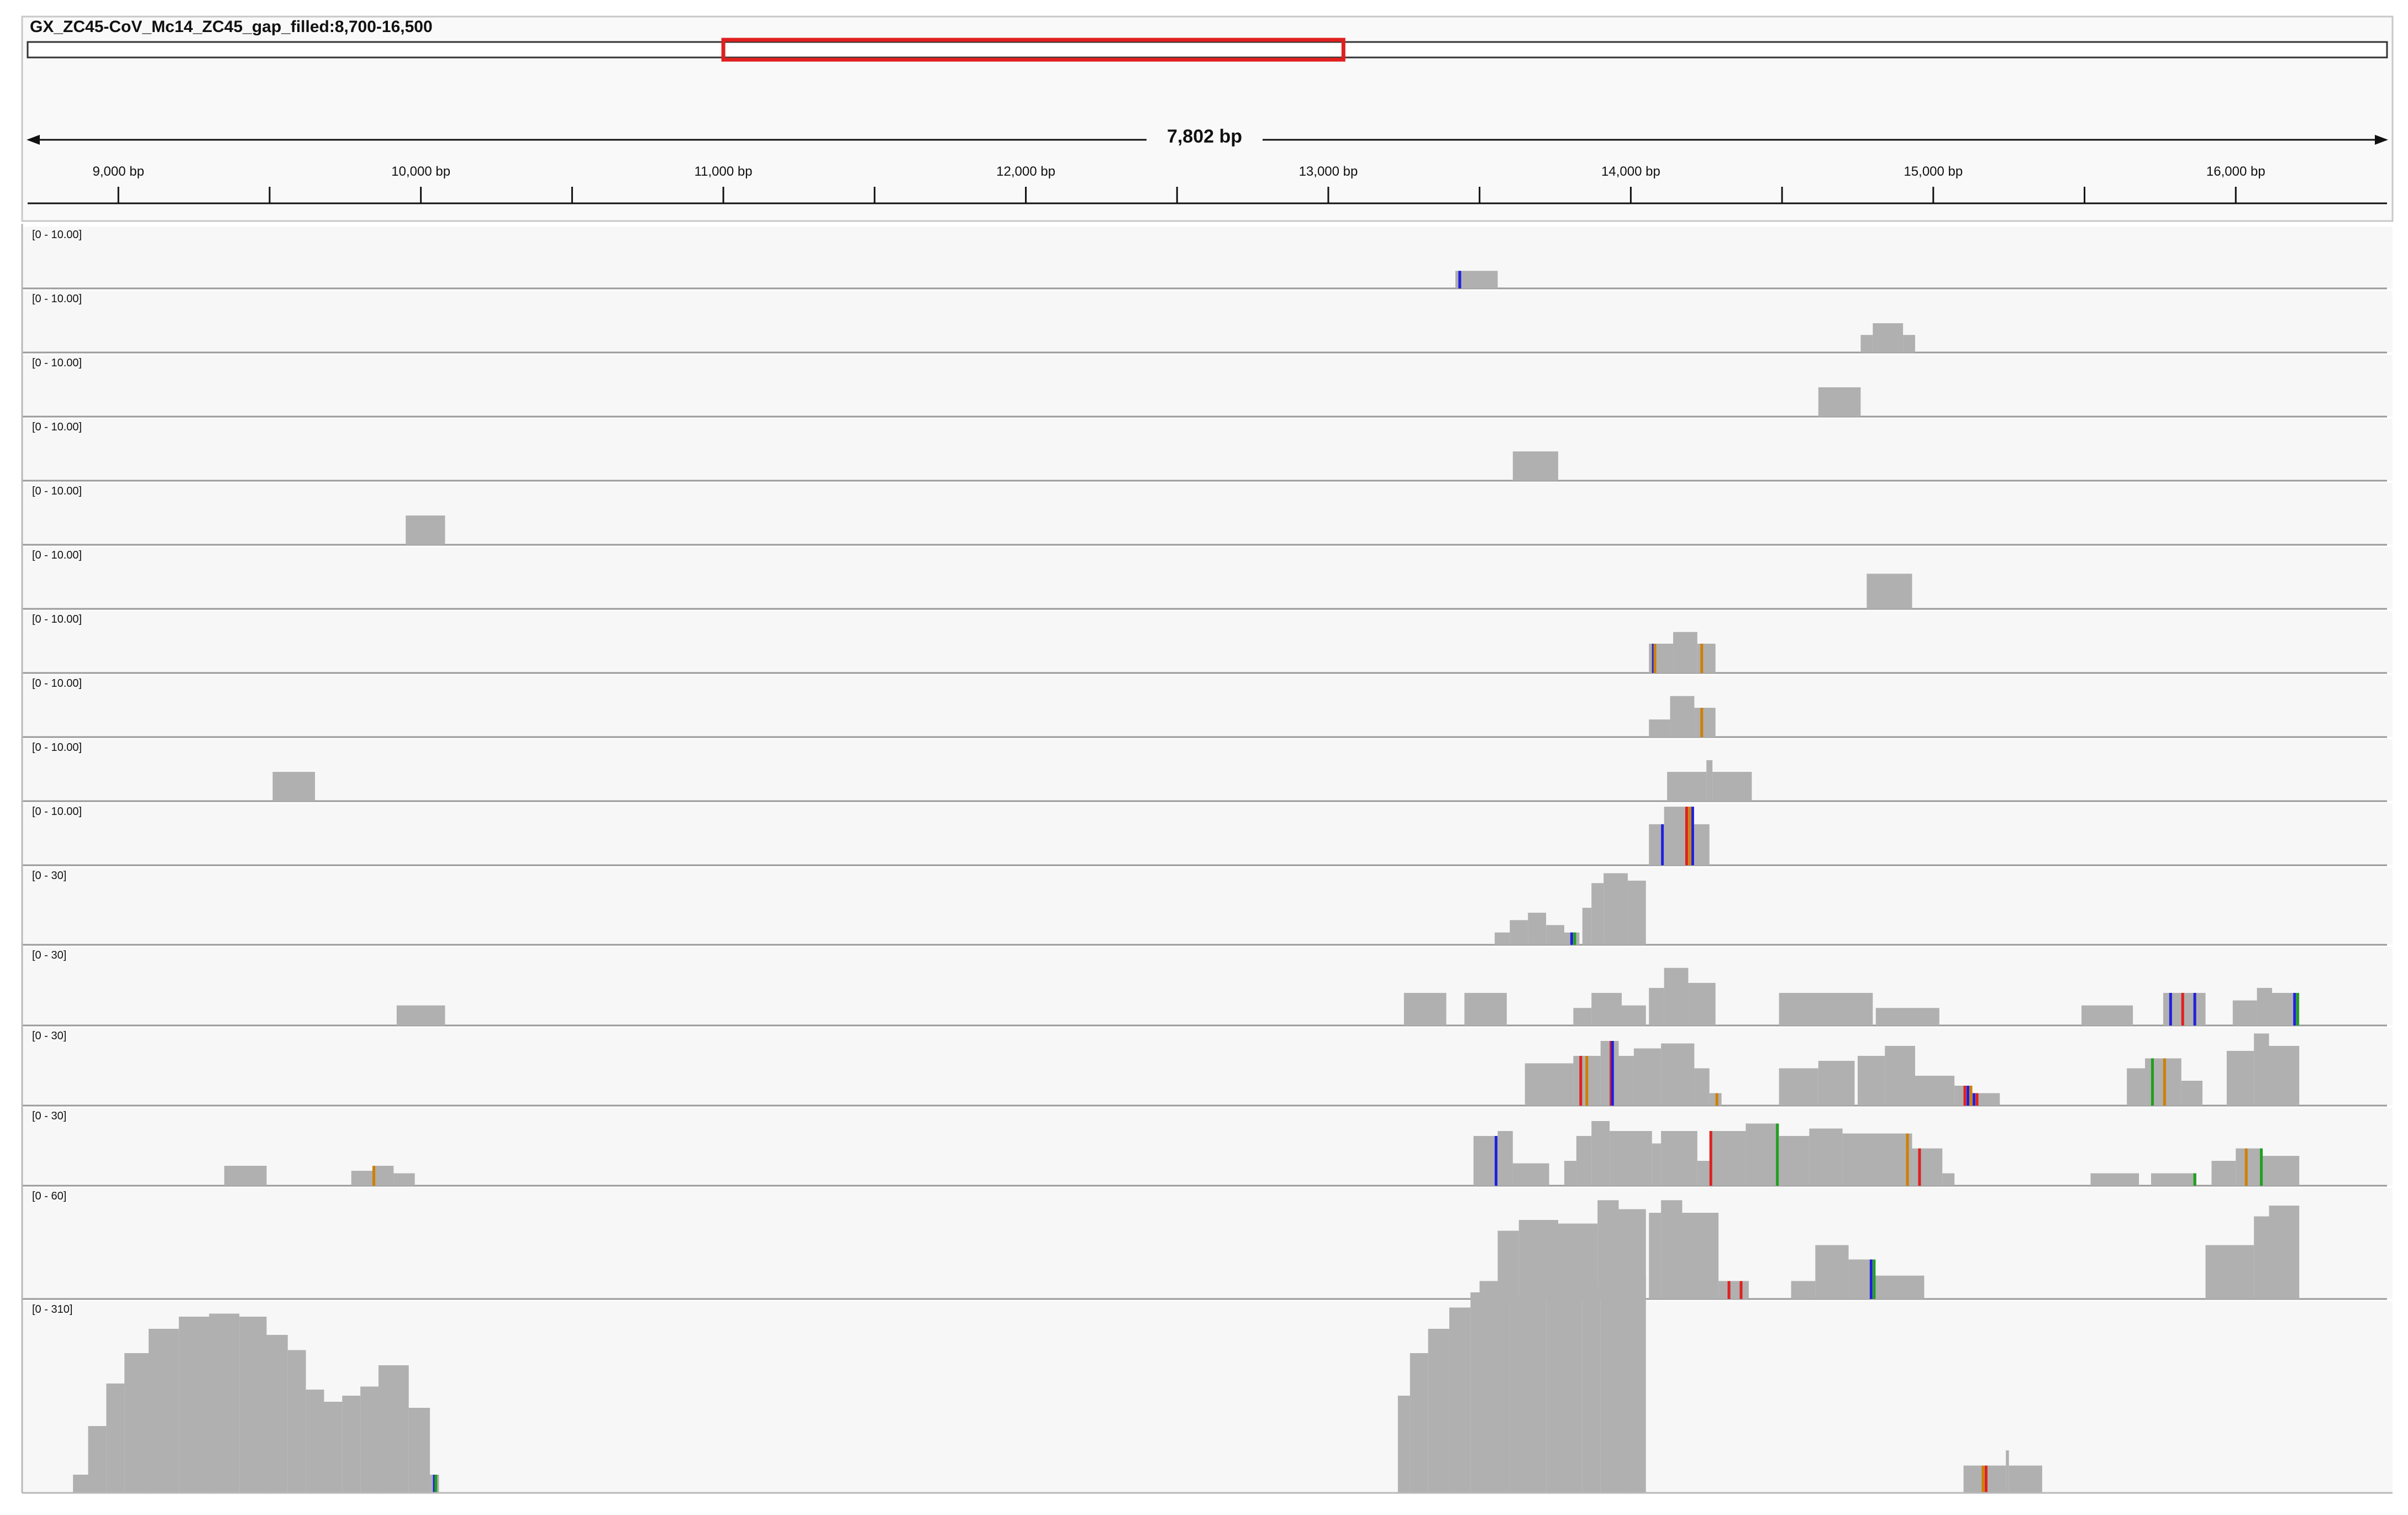 The height and width of the screenshot is (1515, 2408). What do you see at coordinates (118, 171) in the screenshot?
I see `tick-label: 9,000 bp` at bounding box center [118, 171].